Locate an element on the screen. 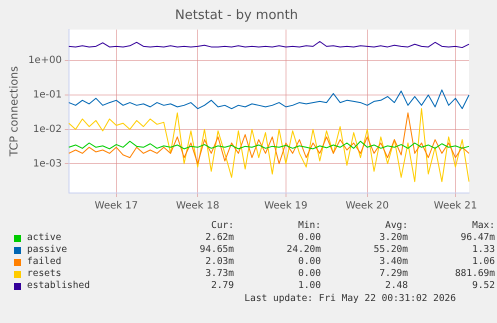 Image resolution: width=497 pixels, height=323 pixels. y-tick-label: 1e+00 is located at coordinates (45, 60).